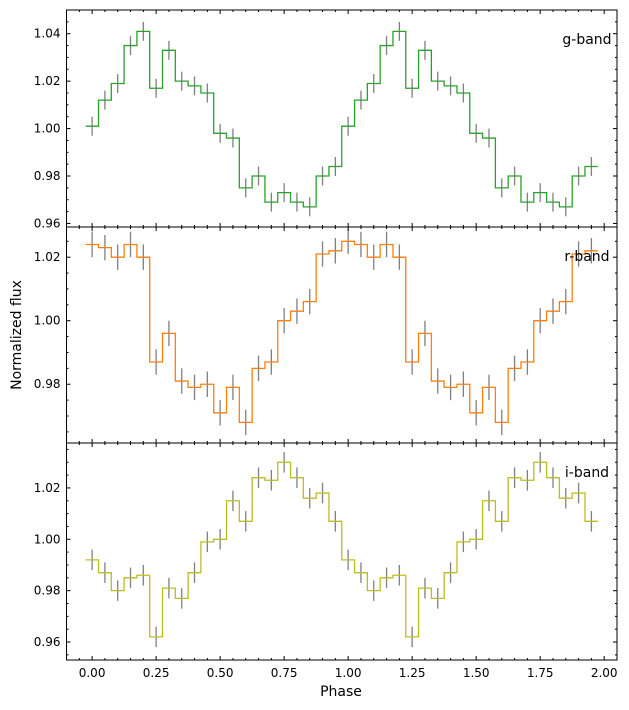 The width and height of the screenshot is (629, 710). I want to click on x-tick-label: 2.00, so click(604, 673).